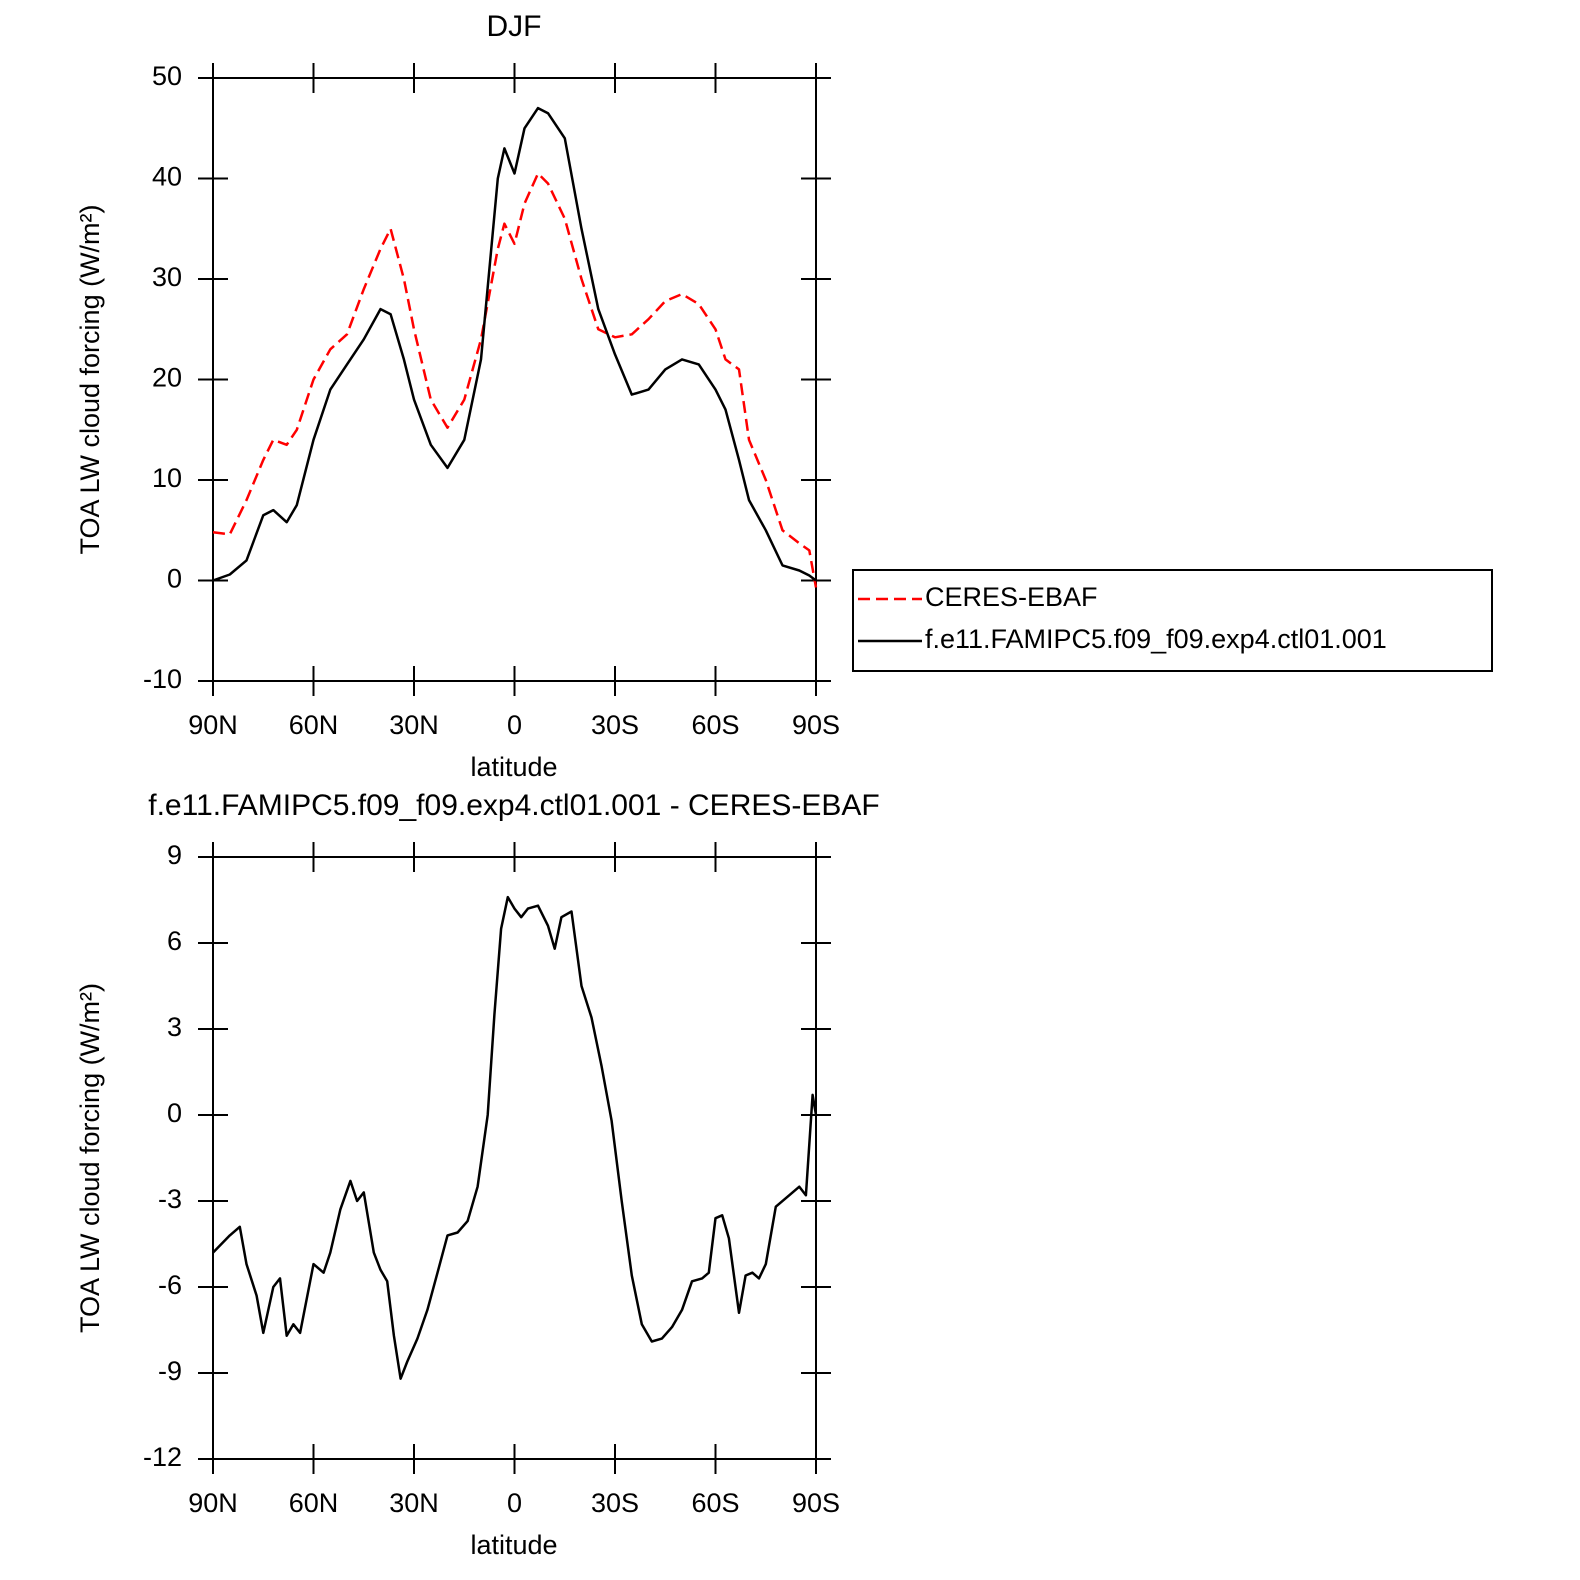  What do you see at coordinates (162, 679) in the screenshot?
I see `y-tick-label: -10` at bounding box center [162, 679].